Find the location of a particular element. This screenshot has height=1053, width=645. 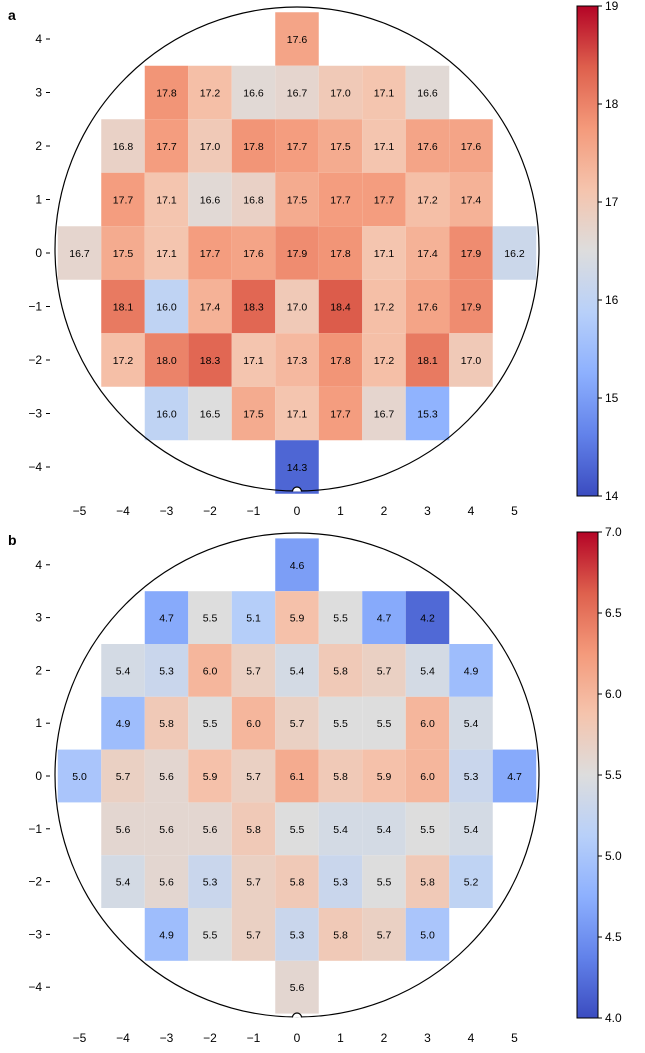

y-tick-label: 0 is located at coordinates (38, 776).